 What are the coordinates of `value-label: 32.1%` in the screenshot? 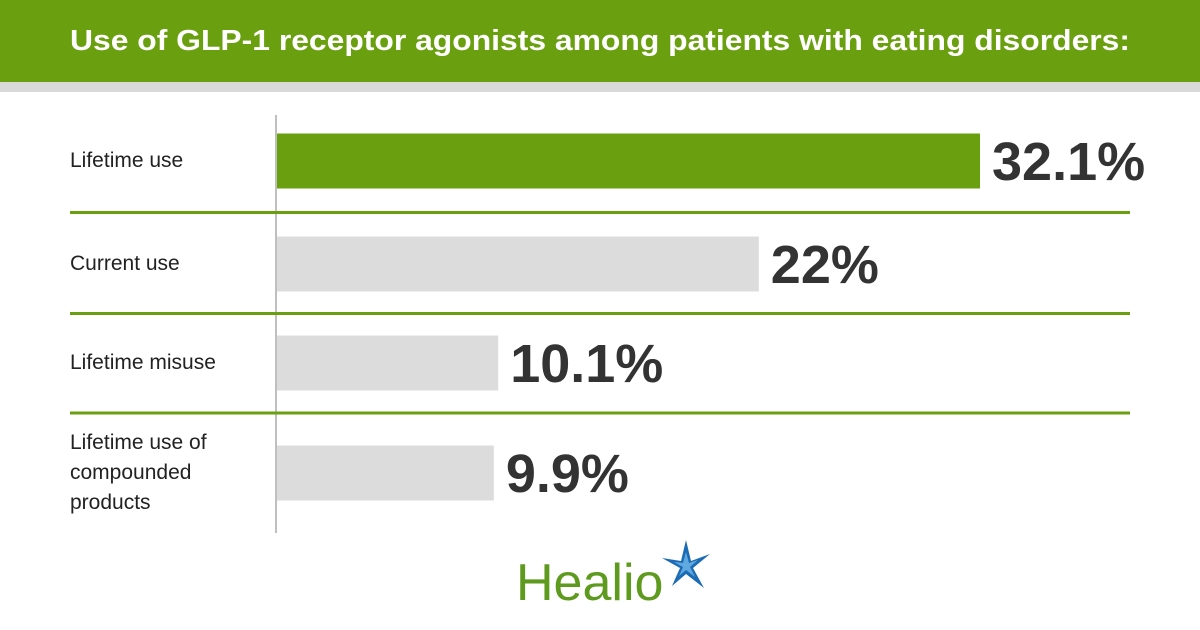 It's located at (1068, 162).